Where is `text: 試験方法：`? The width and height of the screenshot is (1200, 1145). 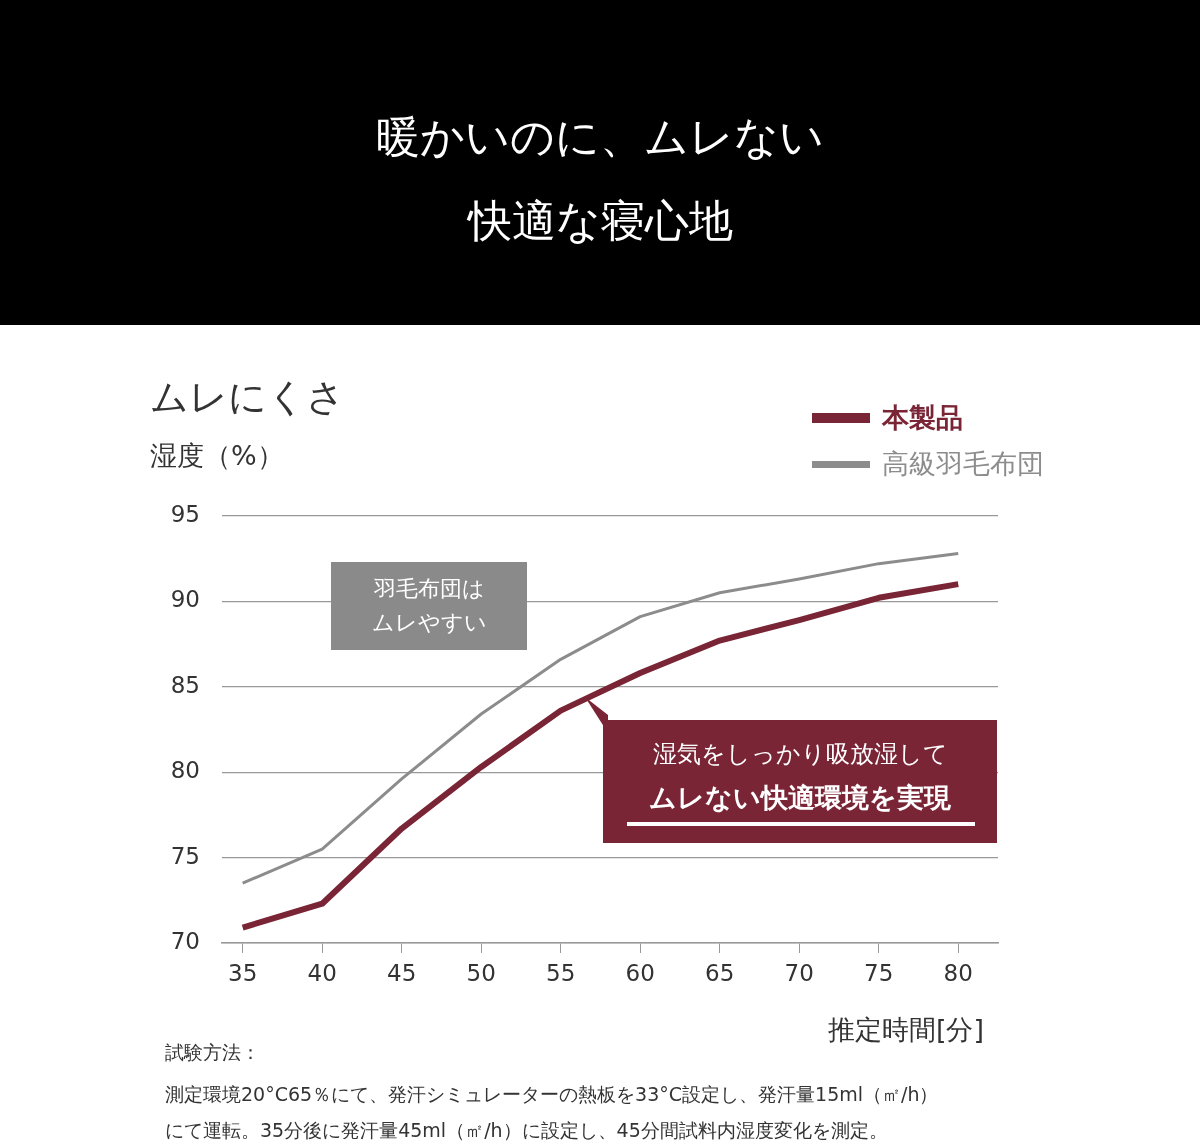
text: 試験方法： is located at coordinates (212, 1052).